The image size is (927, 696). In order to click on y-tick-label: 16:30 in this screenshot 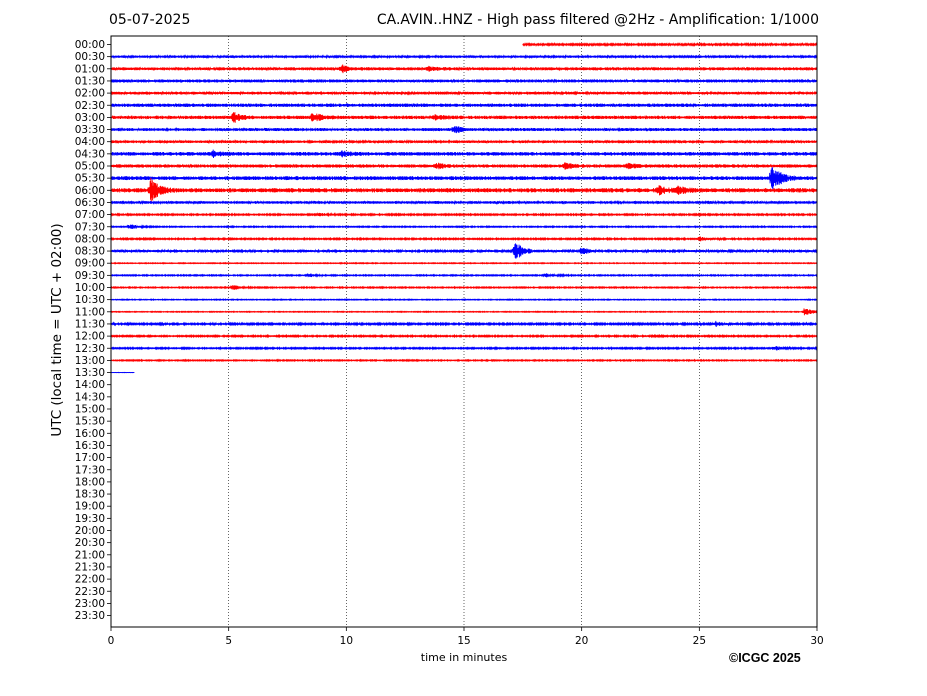, I will do `click(90, 446)`.